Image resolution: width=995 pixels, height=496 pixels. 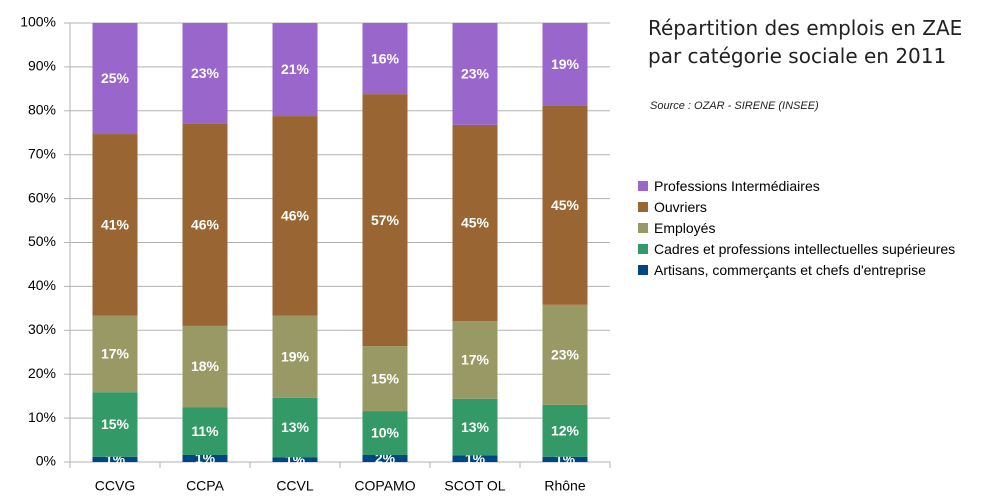 What do you see at coordinates (115, 486) in the screenshot?
I see `x-tick-label: CCVG` at bounding box center [115, 486].